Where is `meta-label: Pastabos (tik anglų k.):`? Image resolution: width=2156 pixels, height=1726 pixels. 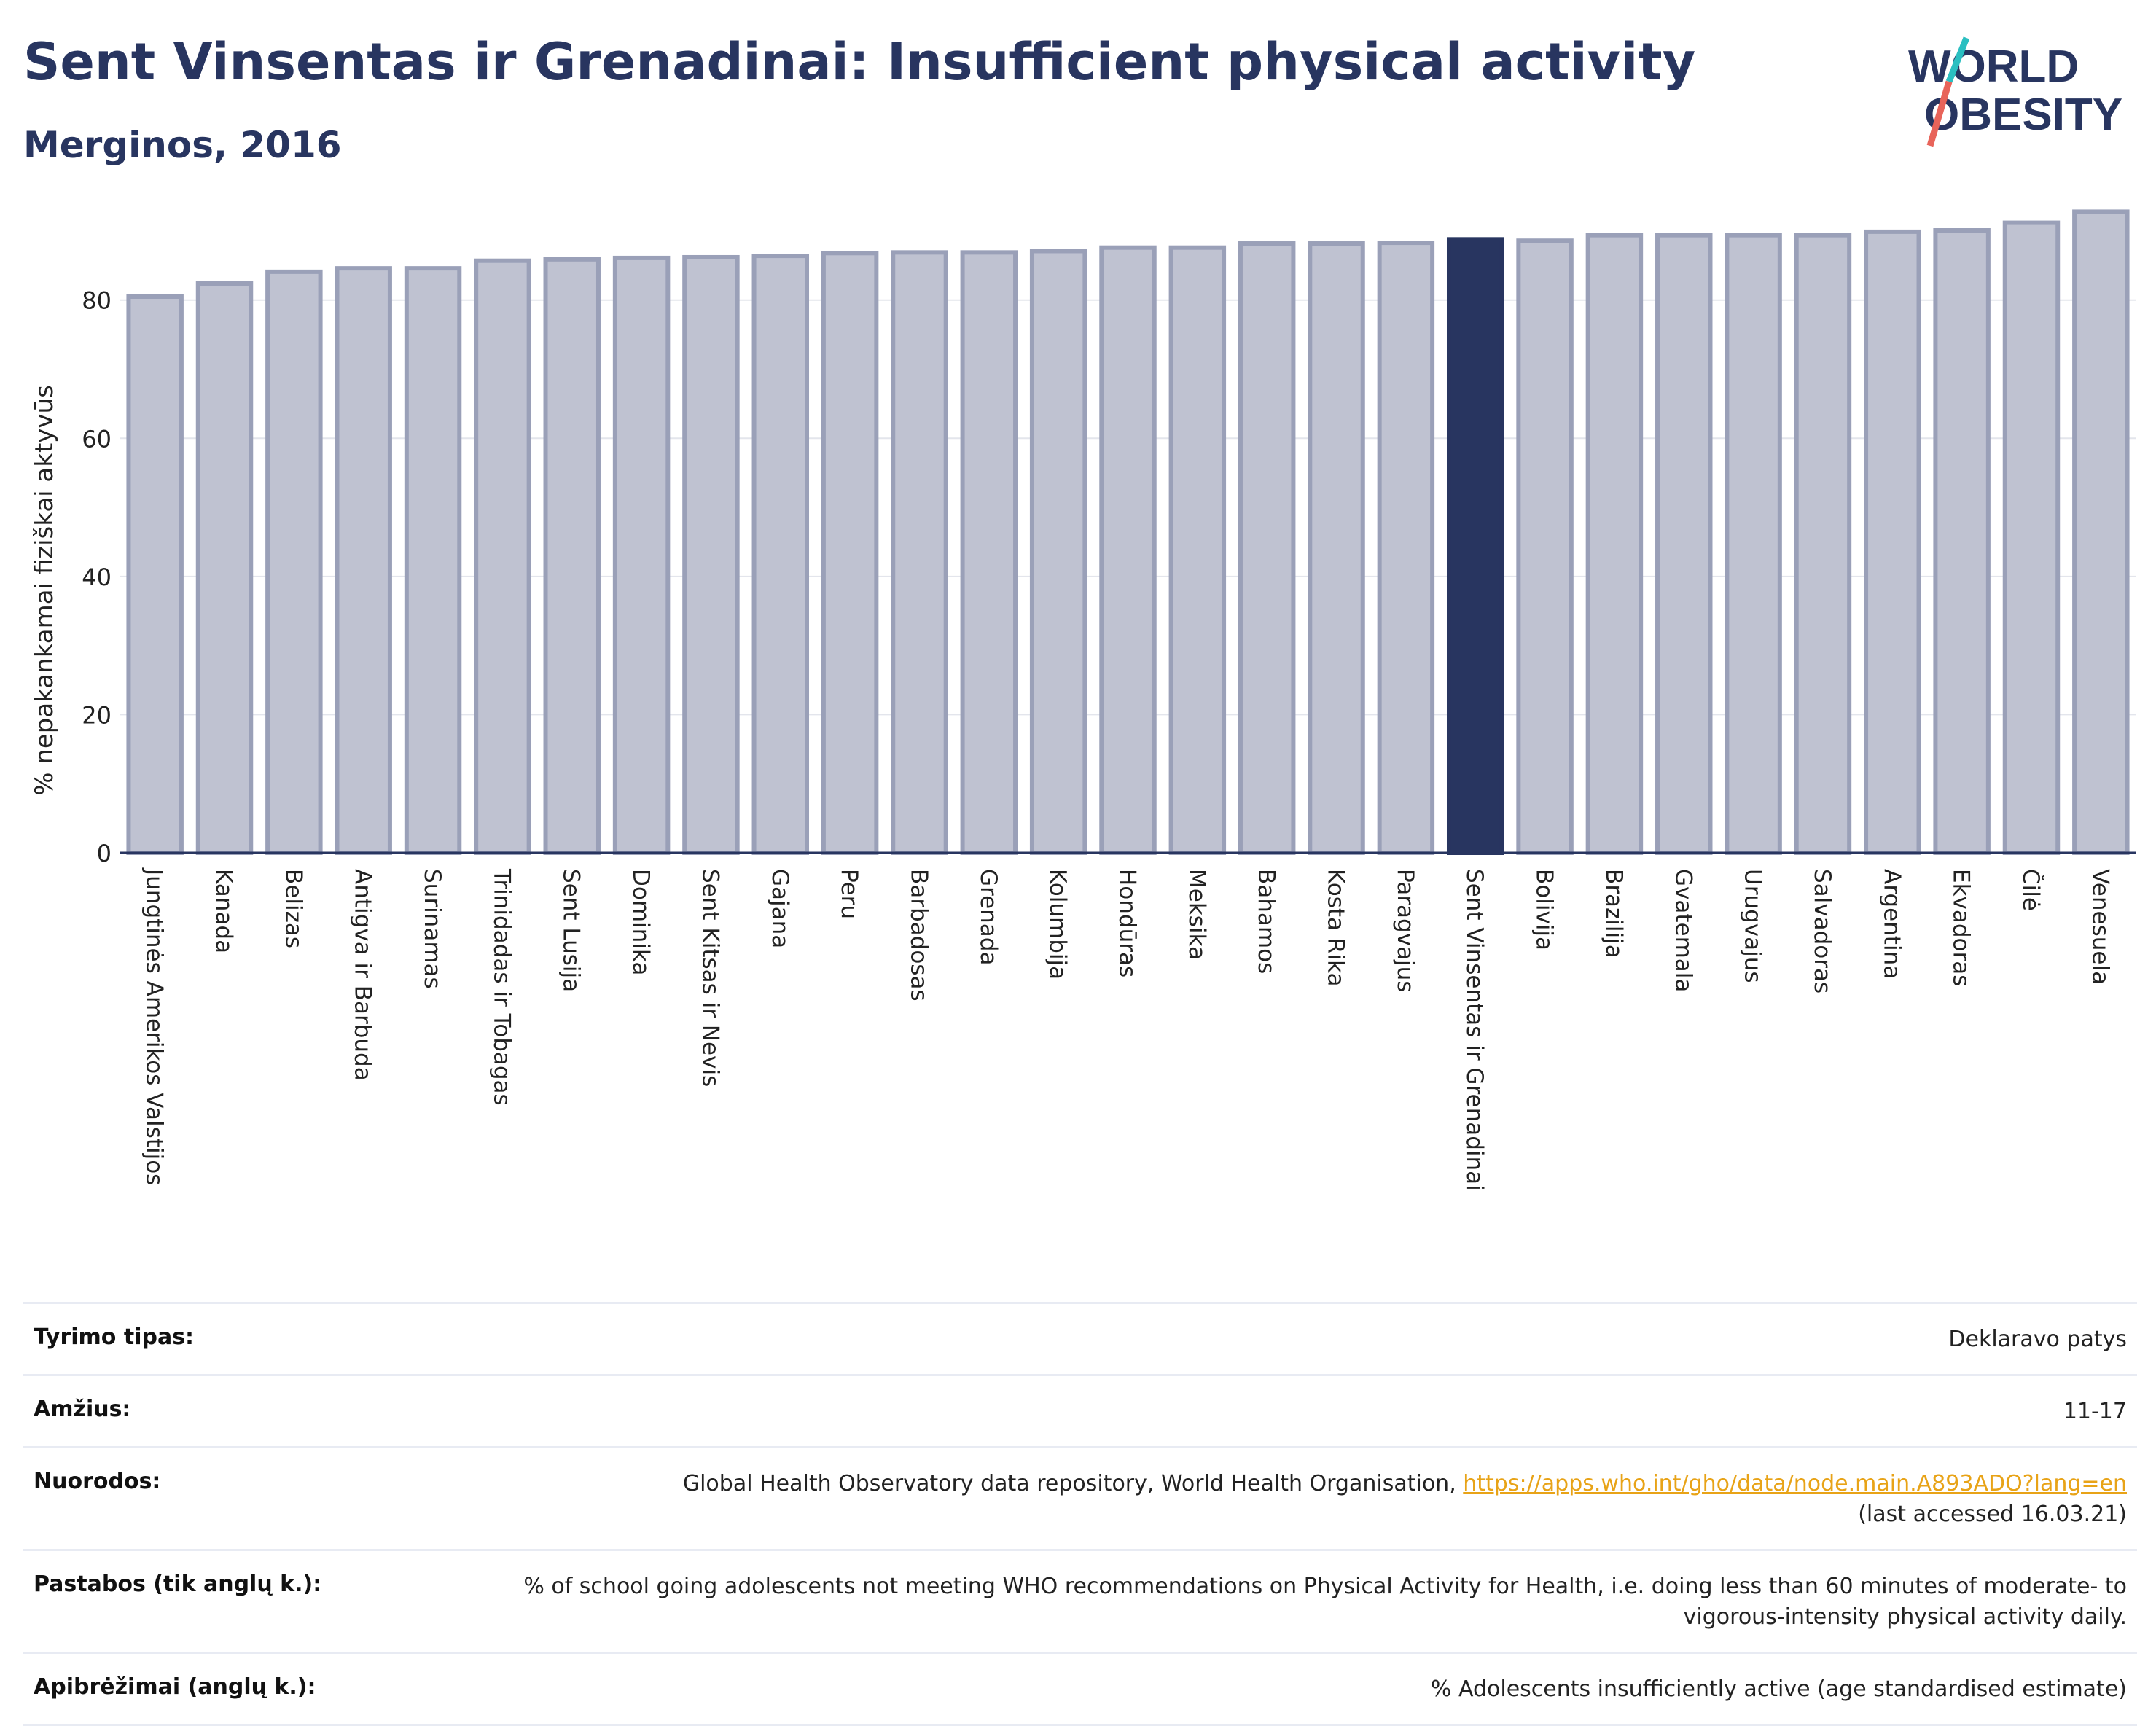 meta-label: Pastabos (tik anglų k.): is located at coordinates (178, 1584).